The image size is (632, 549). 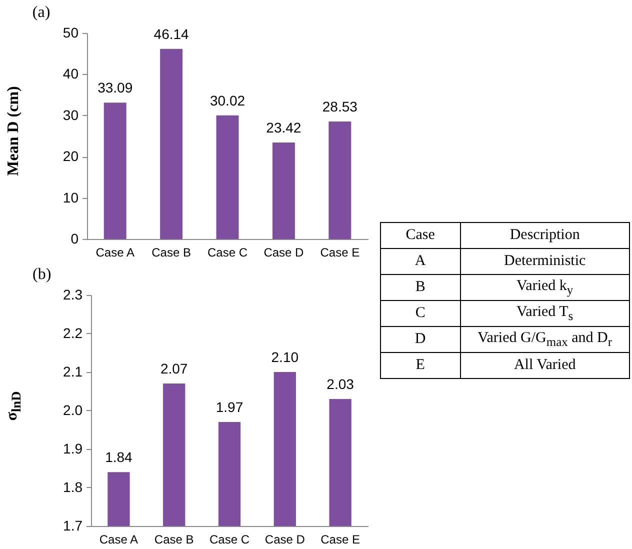 What do you see at coordinates (420, 339) in the screenshot?
I see `text: D` at bounding box center [420, 339].